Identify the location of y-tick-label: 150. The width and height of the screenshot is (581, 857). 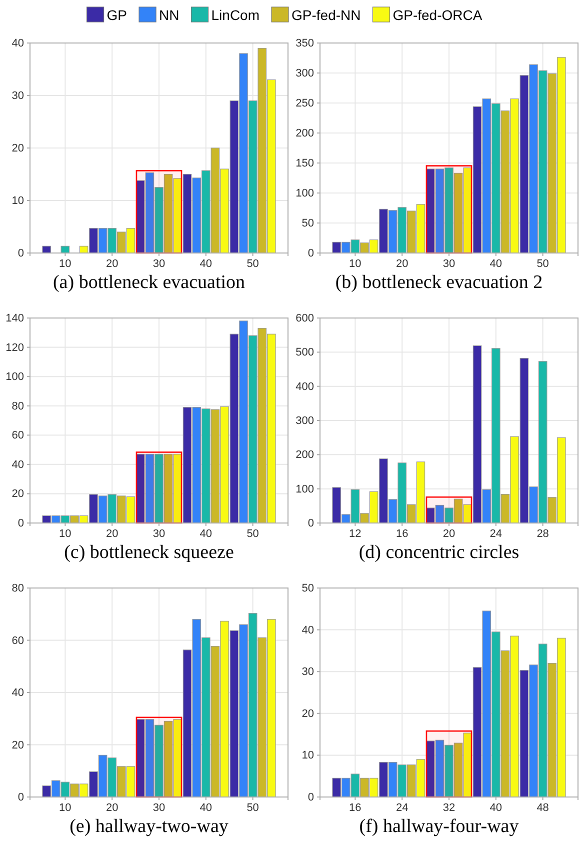
(305, 164).